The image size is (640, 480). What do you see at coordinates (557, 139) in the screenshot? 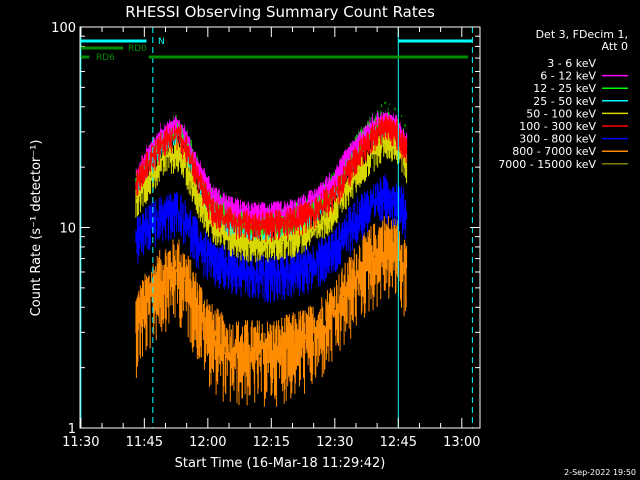
I see `legend-label-6: 300 - 800 keV` at bounding box center [557, 139].